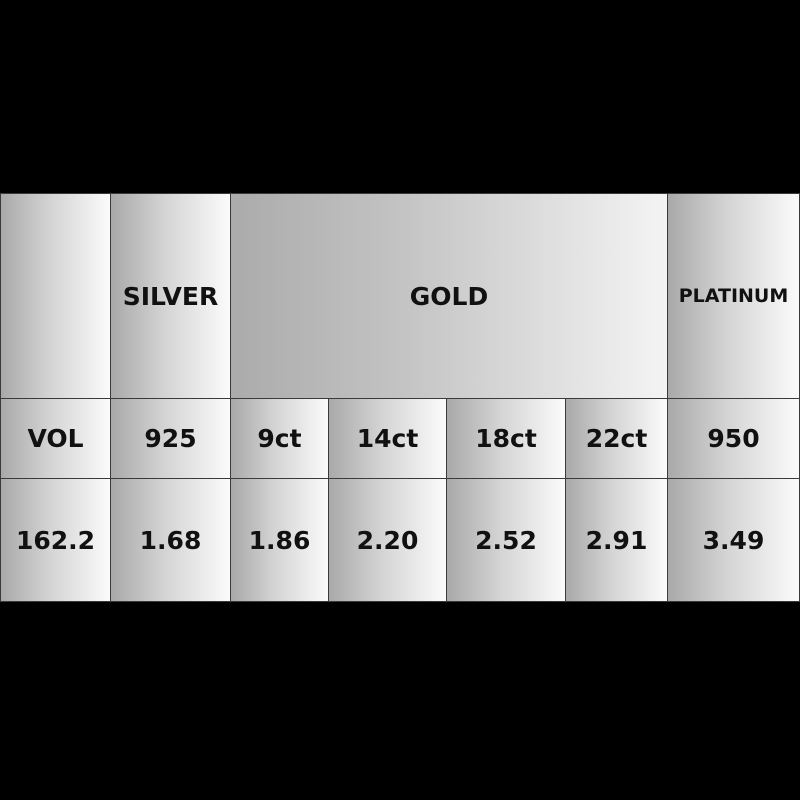 Image resolution: width=800 pixels, height=800 pixels. Describe the element at coordinates (170, 296) in the screenshot. I see `header-silver: SILVER` at that location.